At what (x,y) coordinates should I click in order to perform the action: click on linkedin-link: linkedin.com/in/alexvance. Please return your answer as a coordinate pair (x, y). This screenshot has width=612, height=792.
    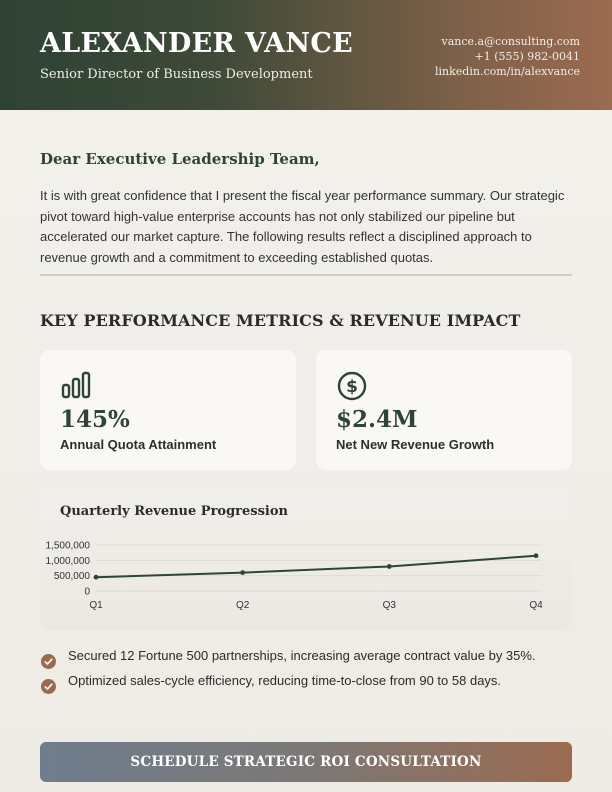
    Looking at the image, I should click on (507, 71).